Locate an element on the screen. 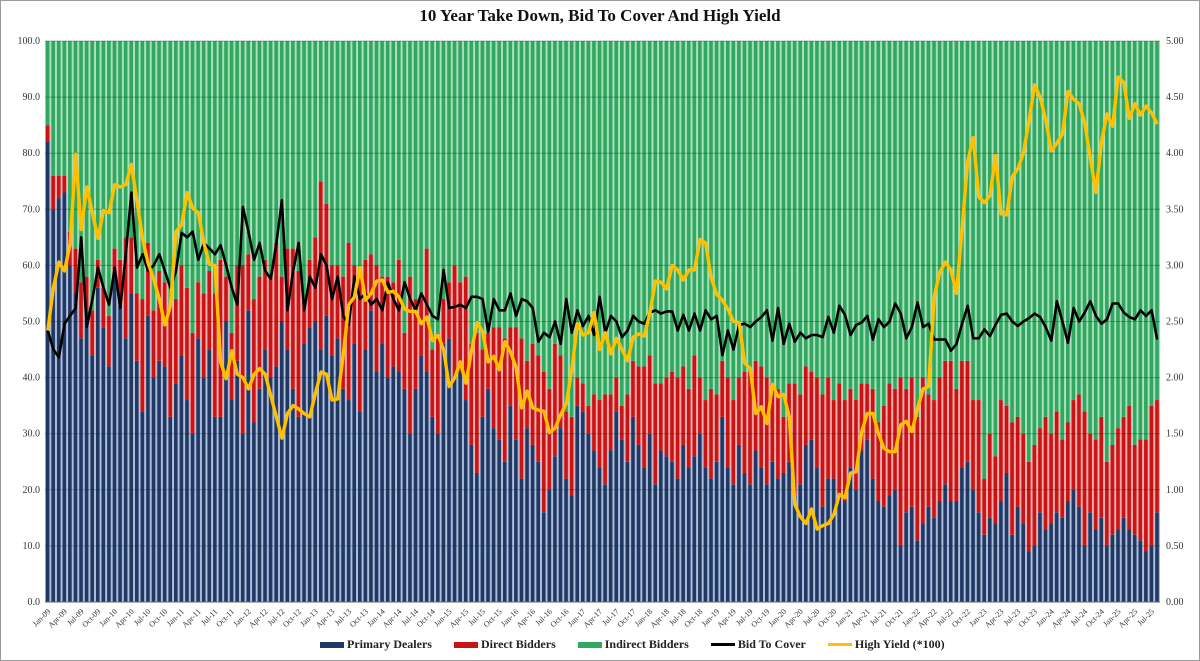  x-axis-tick-label: Apr-20 is located at coordinates (793, 618).